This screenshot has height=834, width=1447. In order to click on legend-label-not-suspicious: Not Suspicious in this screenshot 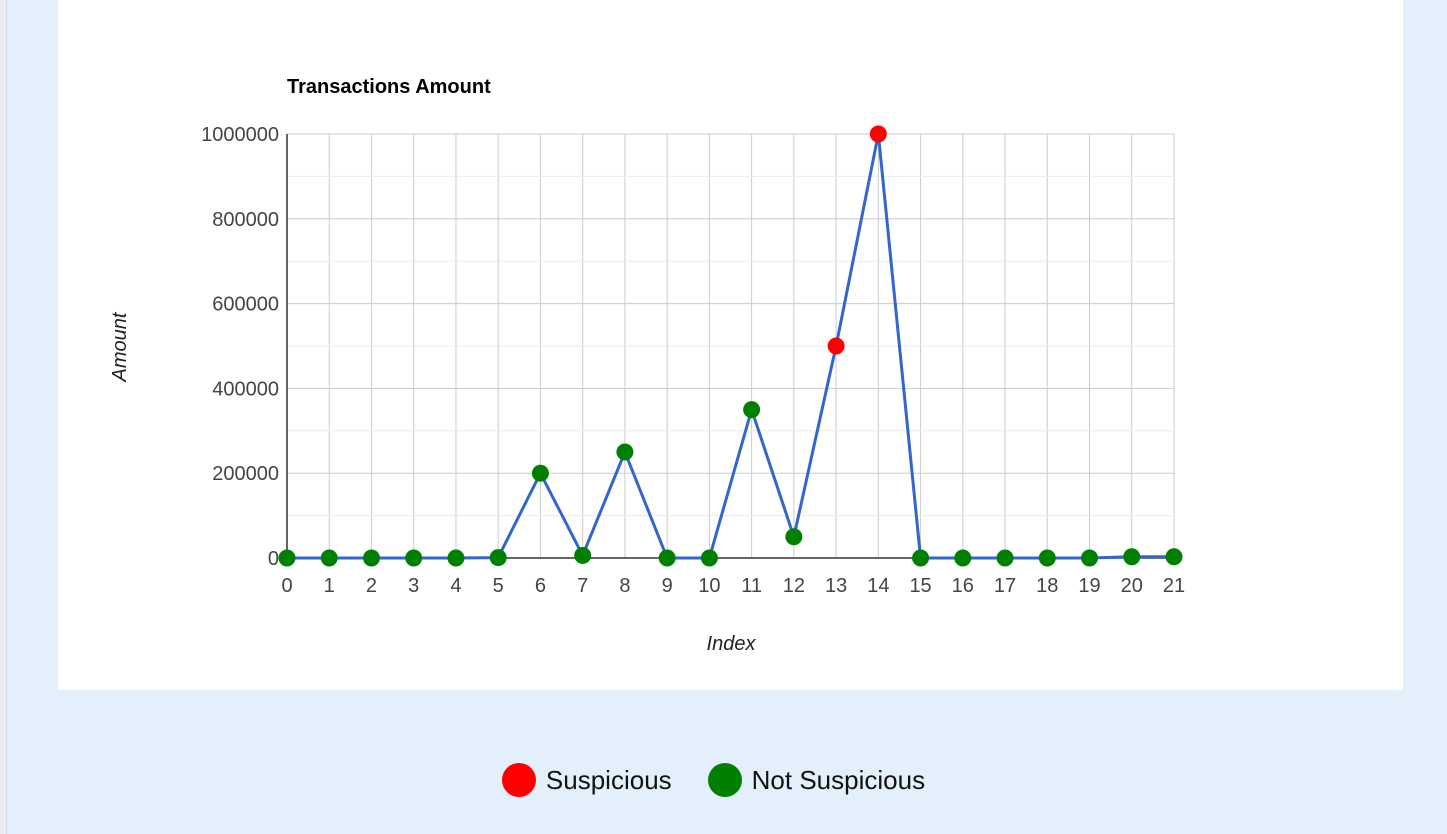, I will do `click(838, 779)`.